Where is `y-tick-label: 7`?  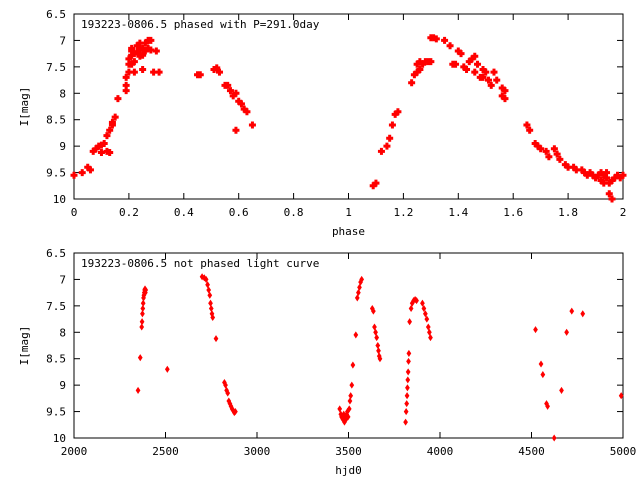 y-tick-label: 7 is located at coordinates (62, 40).